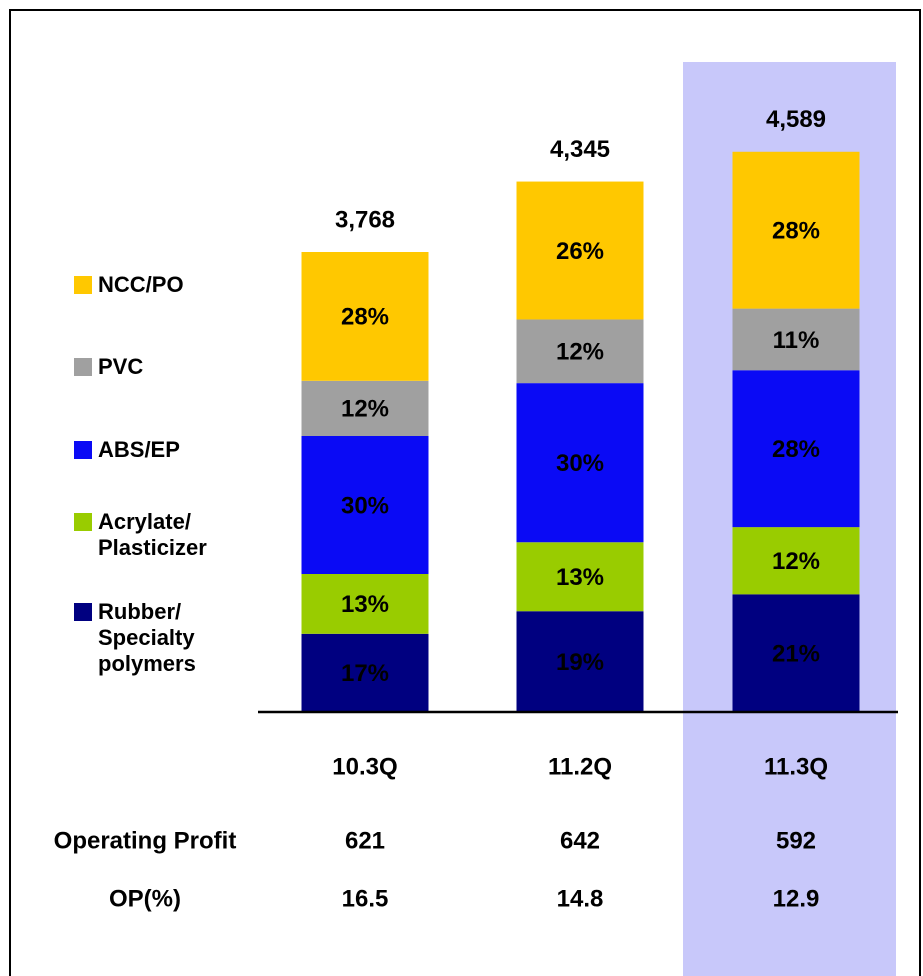 This screenshot has width=923, height=976. What do you see at coordinates (580, 149) in the screenshot?
I see `total-label: 4,345` at bounding box center [580, 149].